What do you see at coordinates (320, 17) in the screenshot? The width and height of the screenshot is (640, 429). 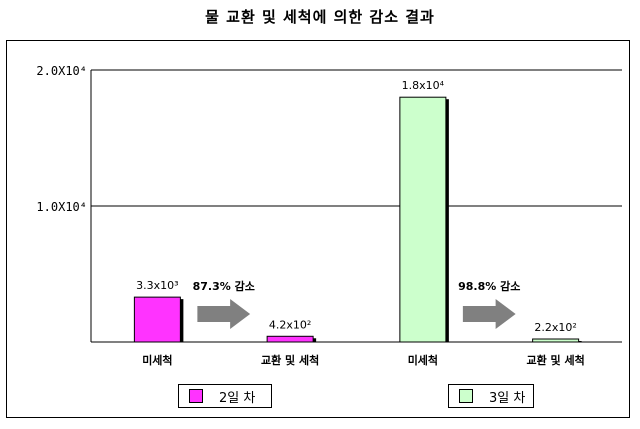 I see `chart-title: 물 교환 및 세척에 의한 감소 결과` at bounding box center [320, 17].